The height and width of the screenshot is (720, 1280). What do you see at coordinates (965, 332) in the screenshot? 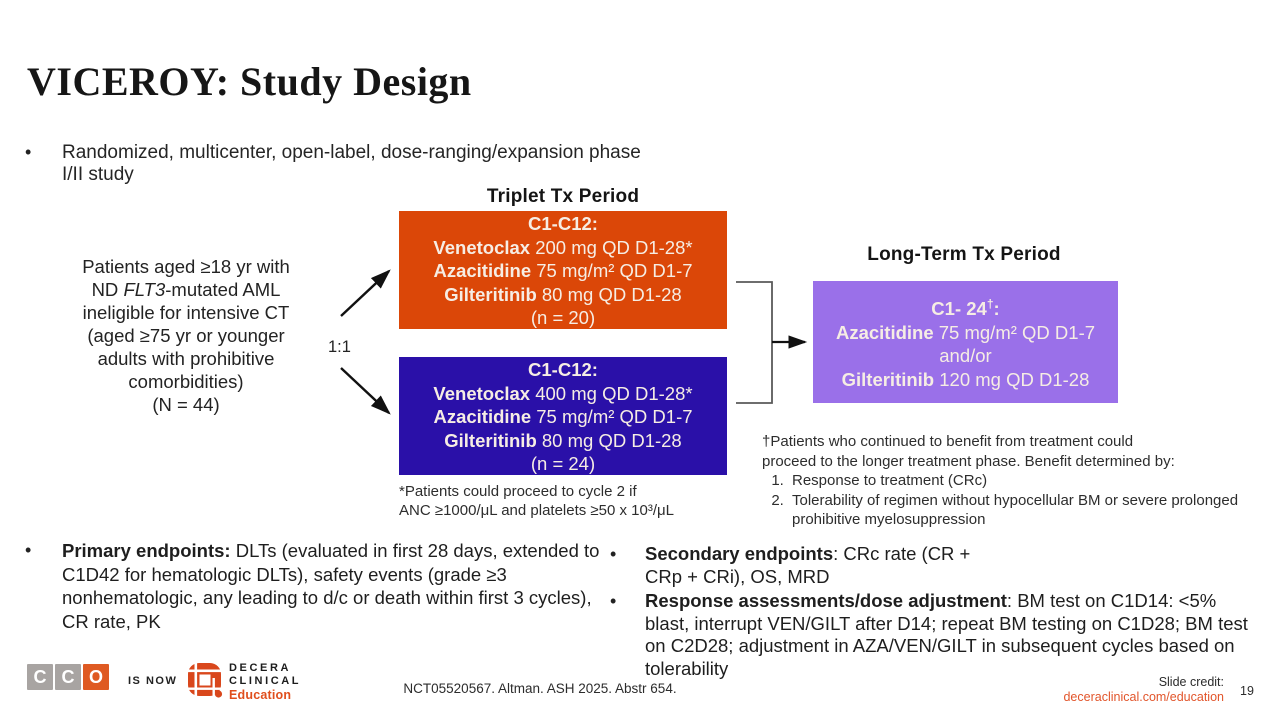
I see `longterm-drug-line: Azacitidine 75 mg/m² QD D1-7` at bounding box center [965, 332].